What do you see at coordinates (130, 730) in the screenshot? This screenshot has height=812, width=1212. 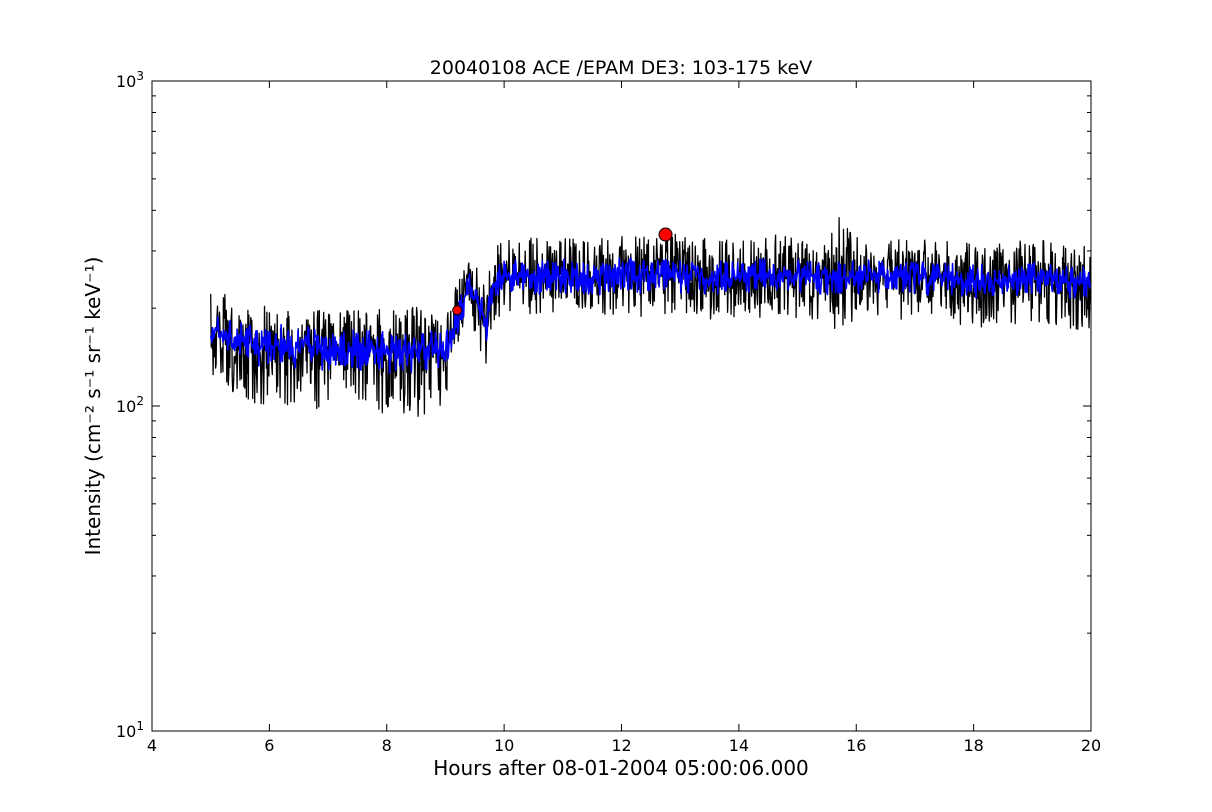 I see `y-tick-label: 10¹` at bounding box center [130, 730].